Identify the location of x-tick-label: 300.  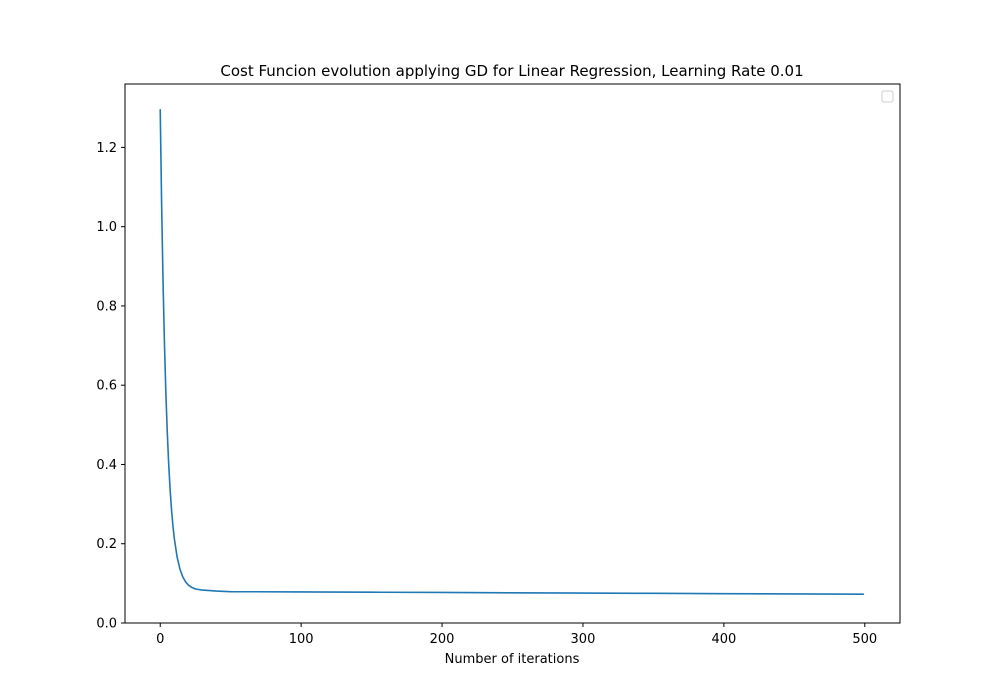
(583, 639).